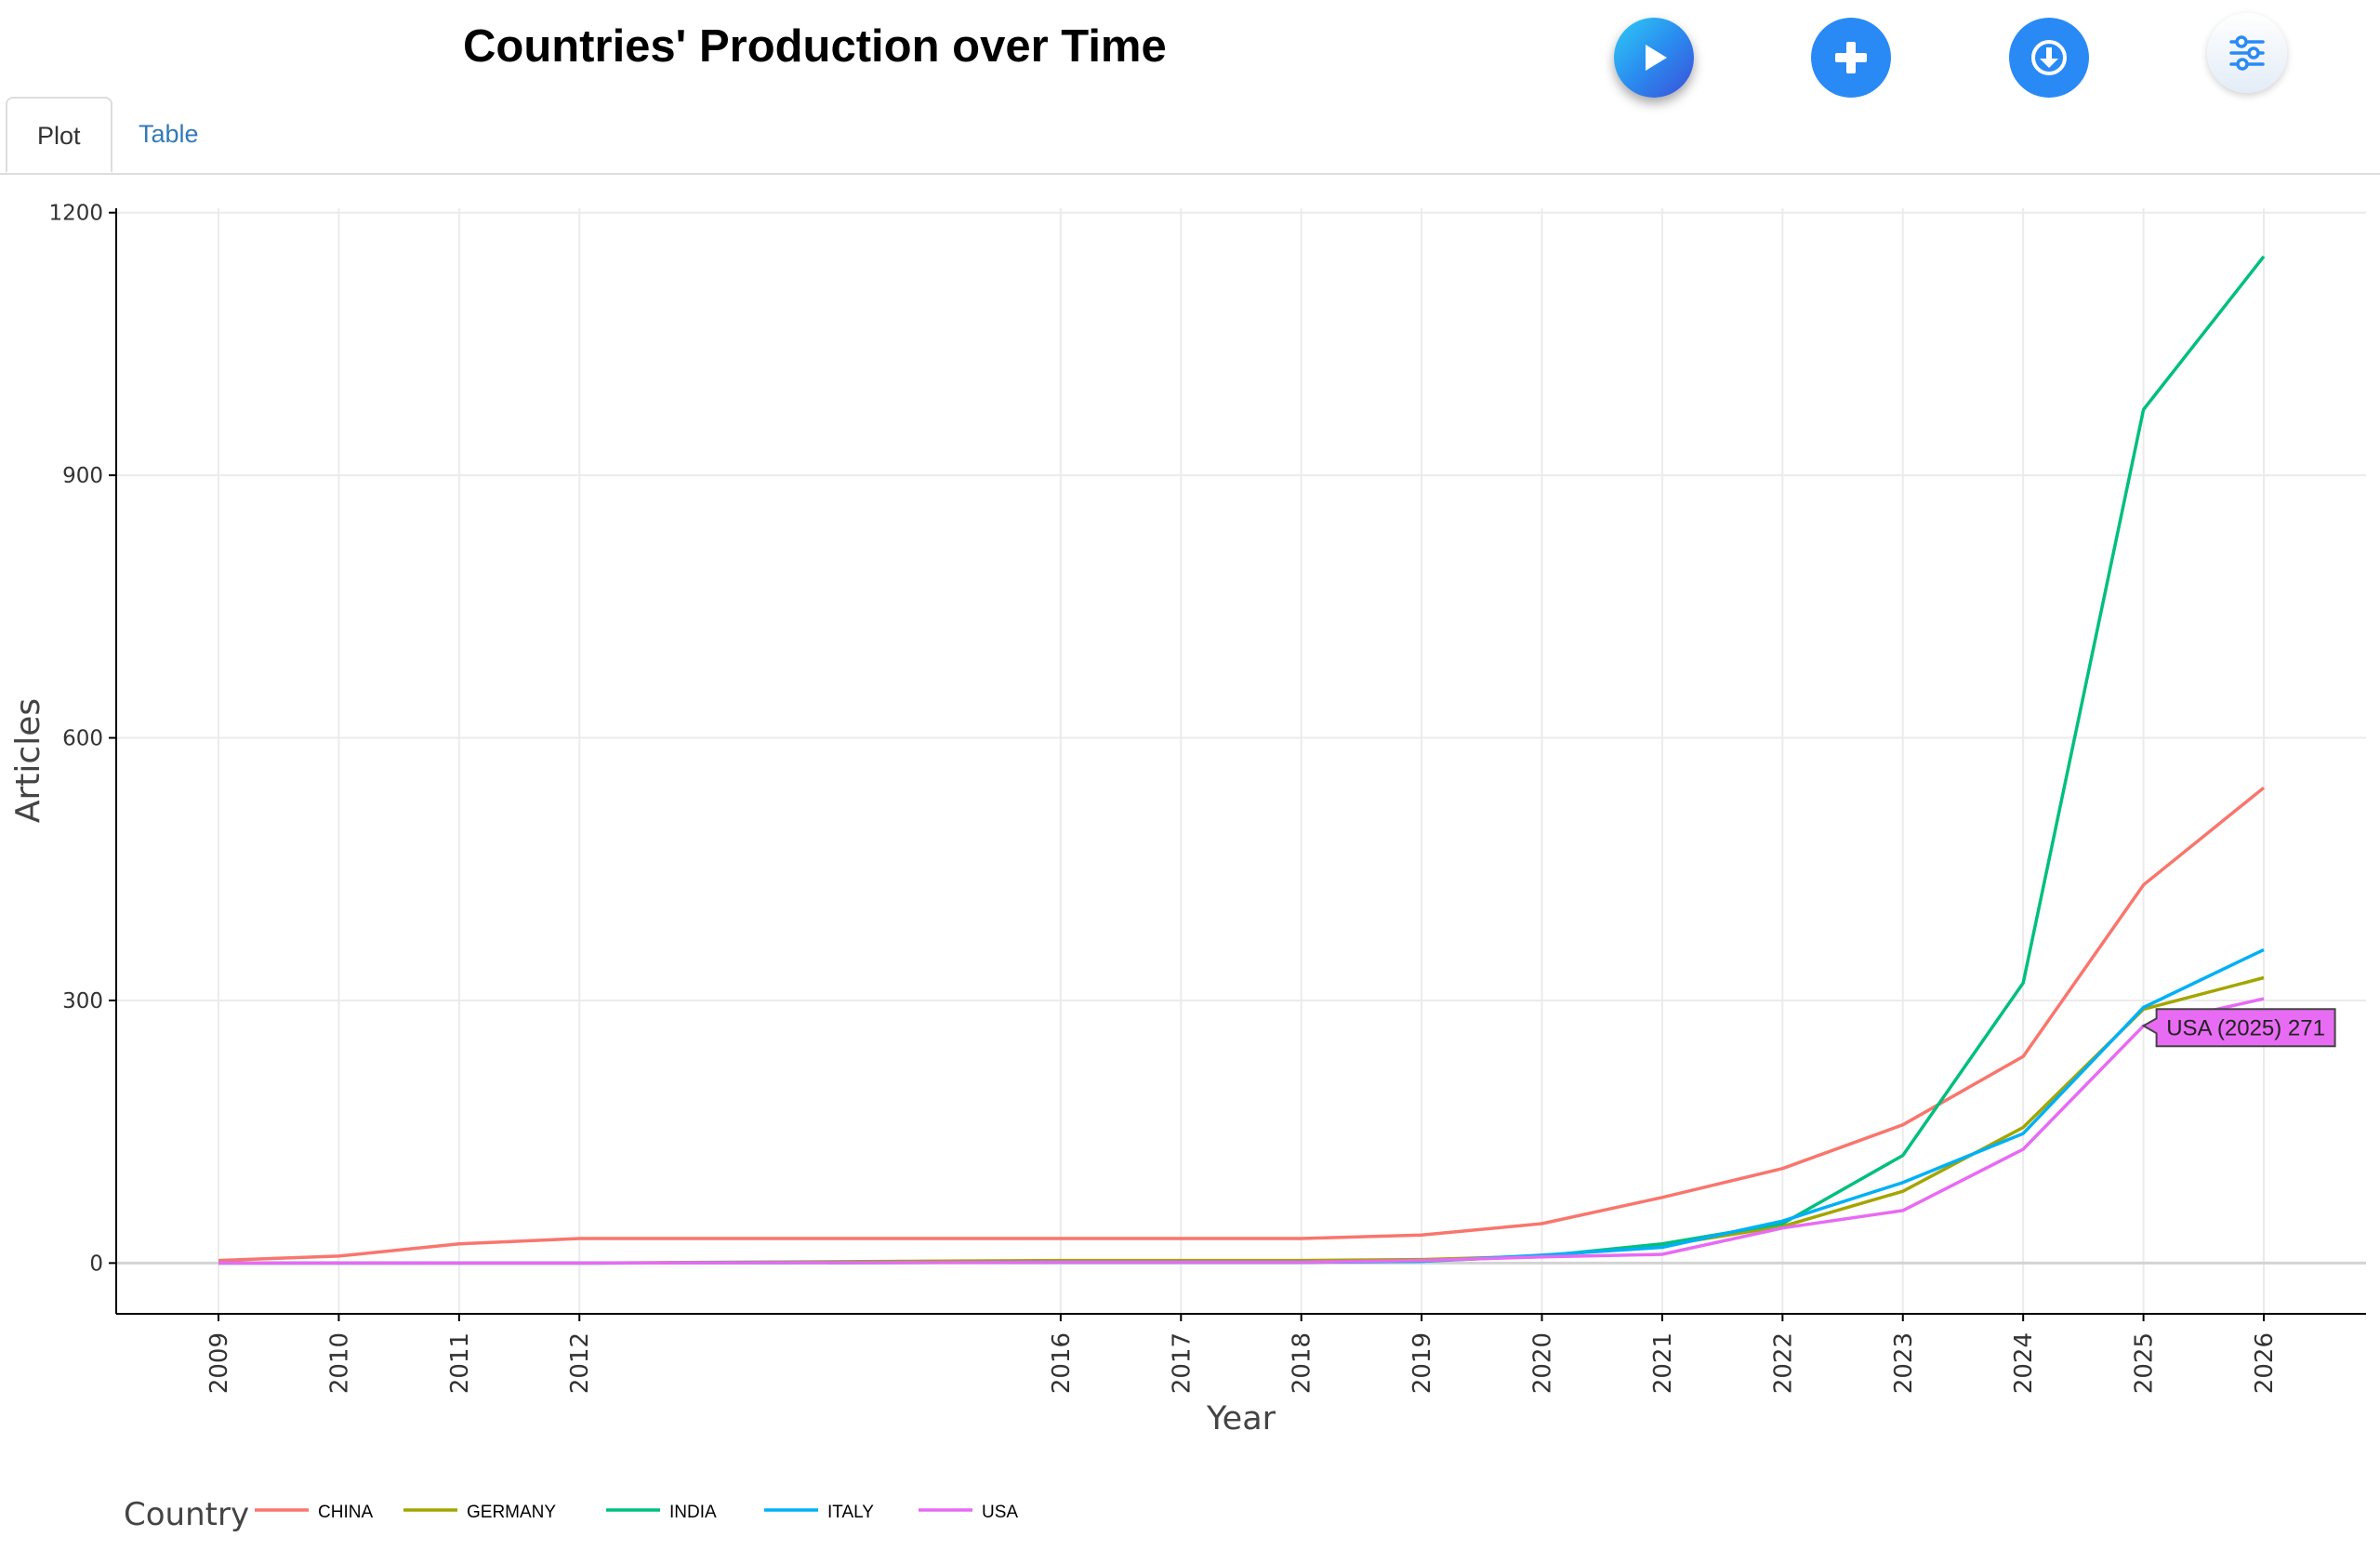  What do you see at coordinates (1543, 1363) in the screenshot?
I see `x-tick-label: 2020` at bounding box center [1543, 1363].